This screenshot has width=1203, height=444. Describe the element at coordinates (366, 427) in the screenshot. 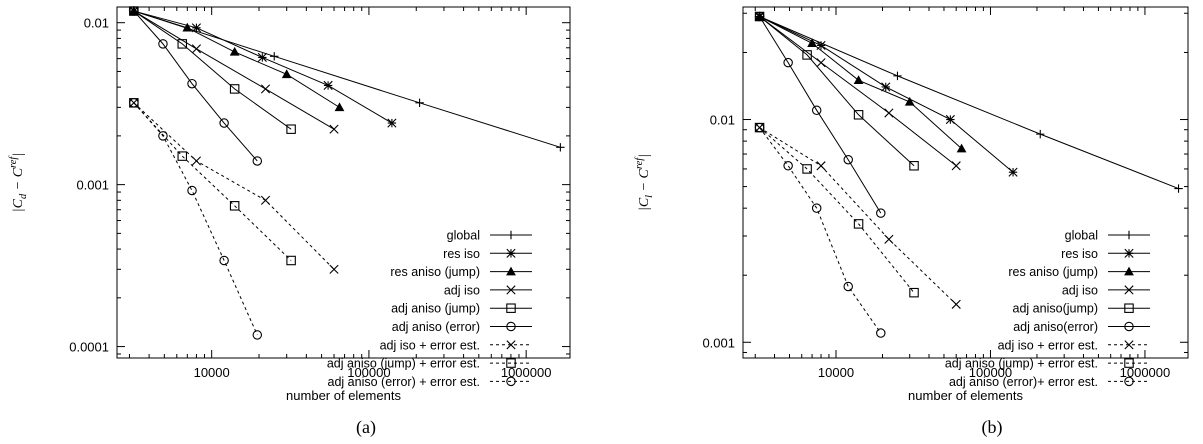

I see `panel-label: (a)` at that location.